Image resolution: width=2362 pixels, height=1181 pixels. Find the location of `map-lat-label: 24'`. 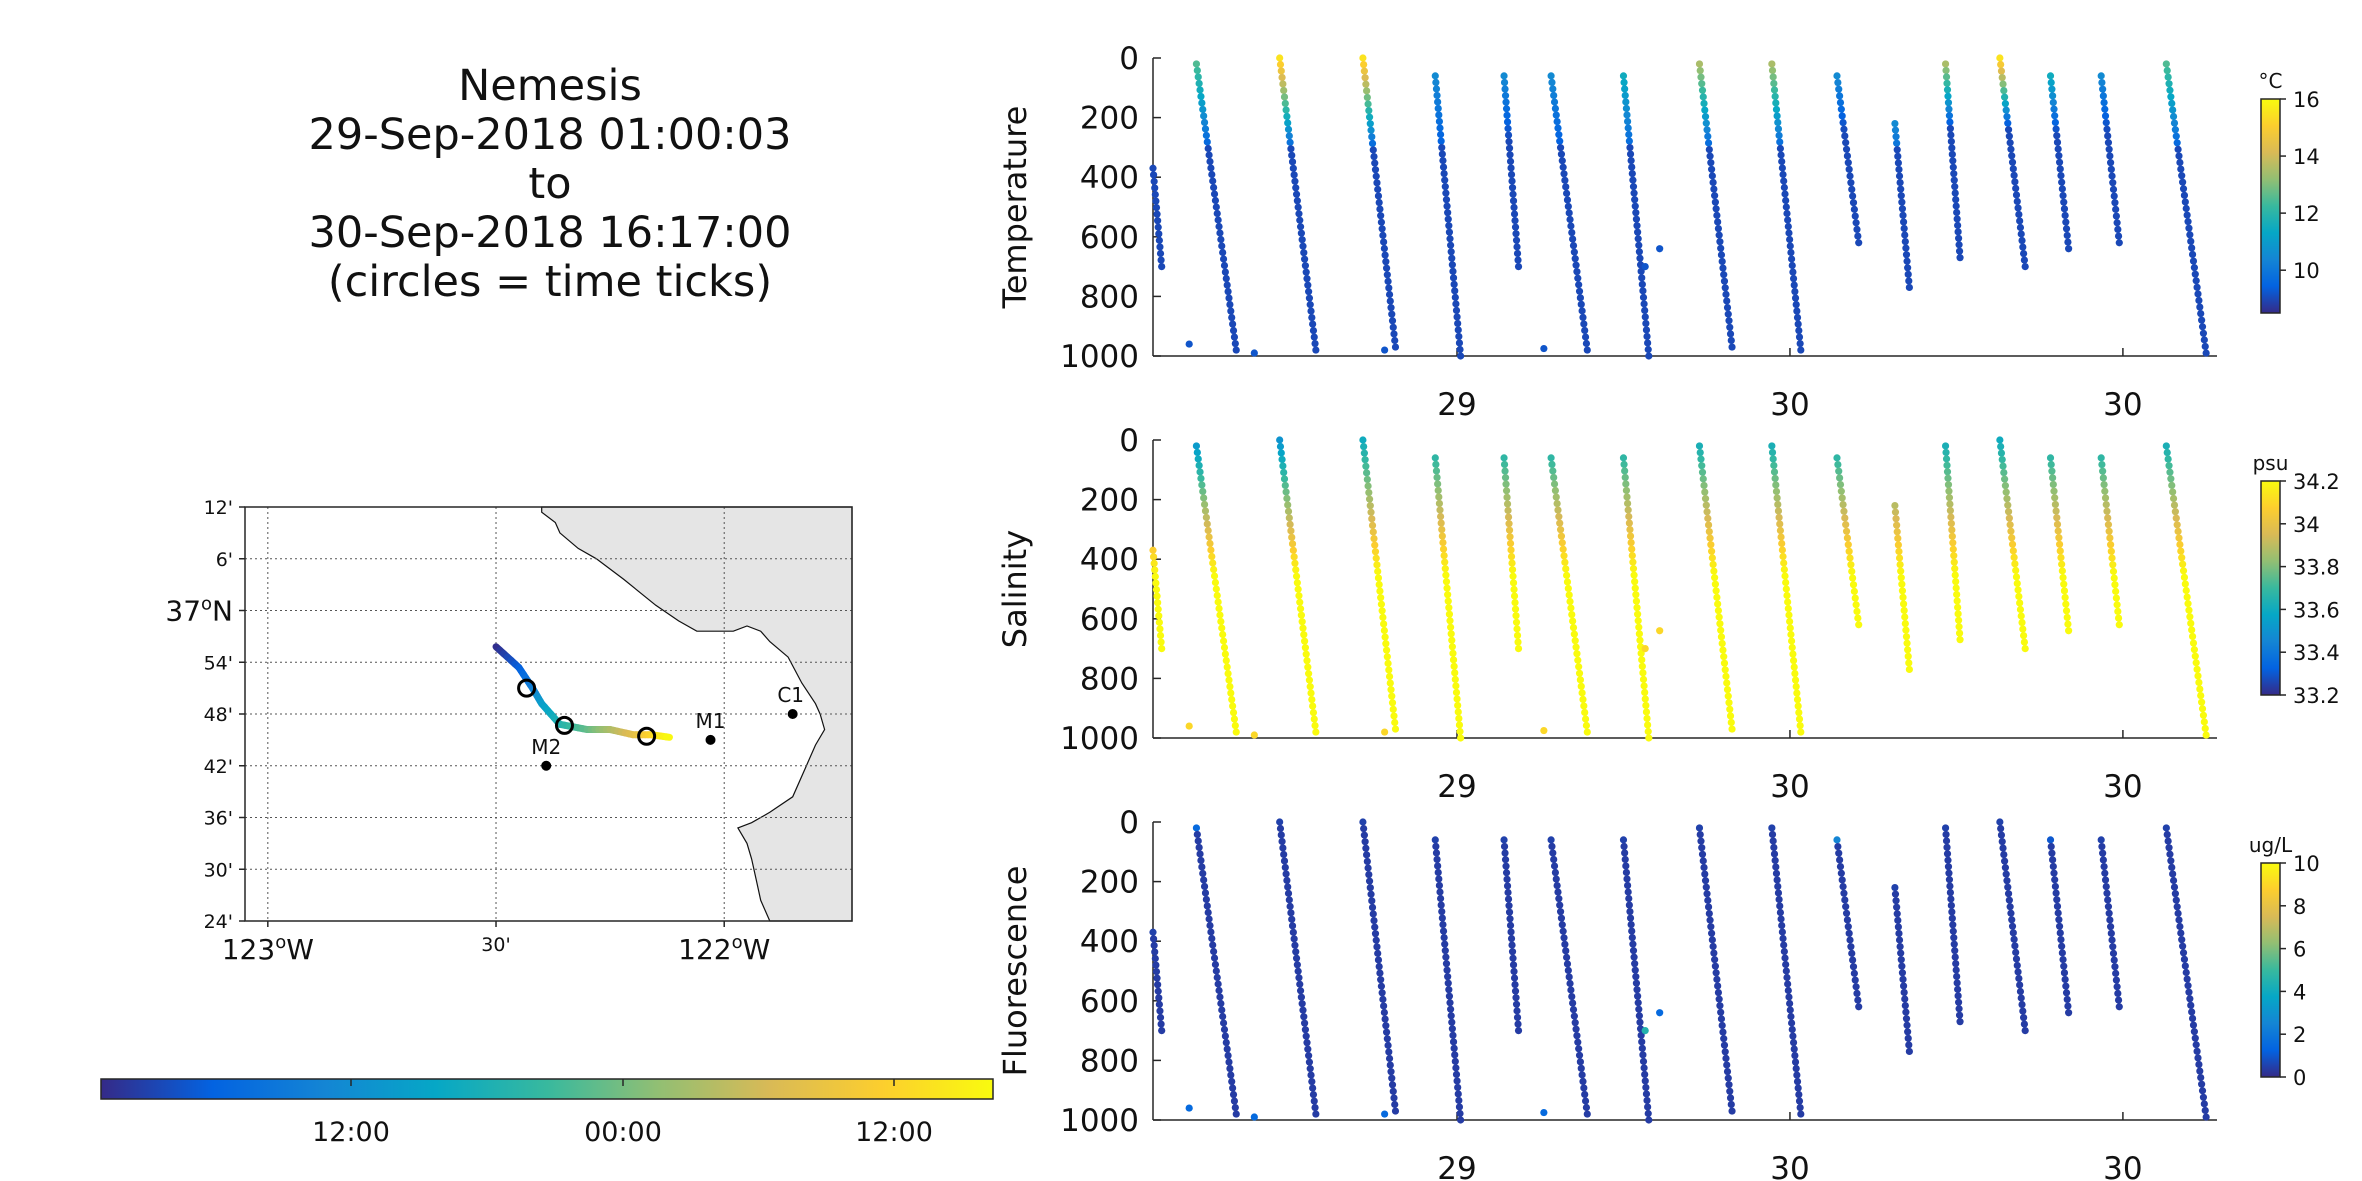

map-lat-label: 24' is located at coordinates (218, 922).